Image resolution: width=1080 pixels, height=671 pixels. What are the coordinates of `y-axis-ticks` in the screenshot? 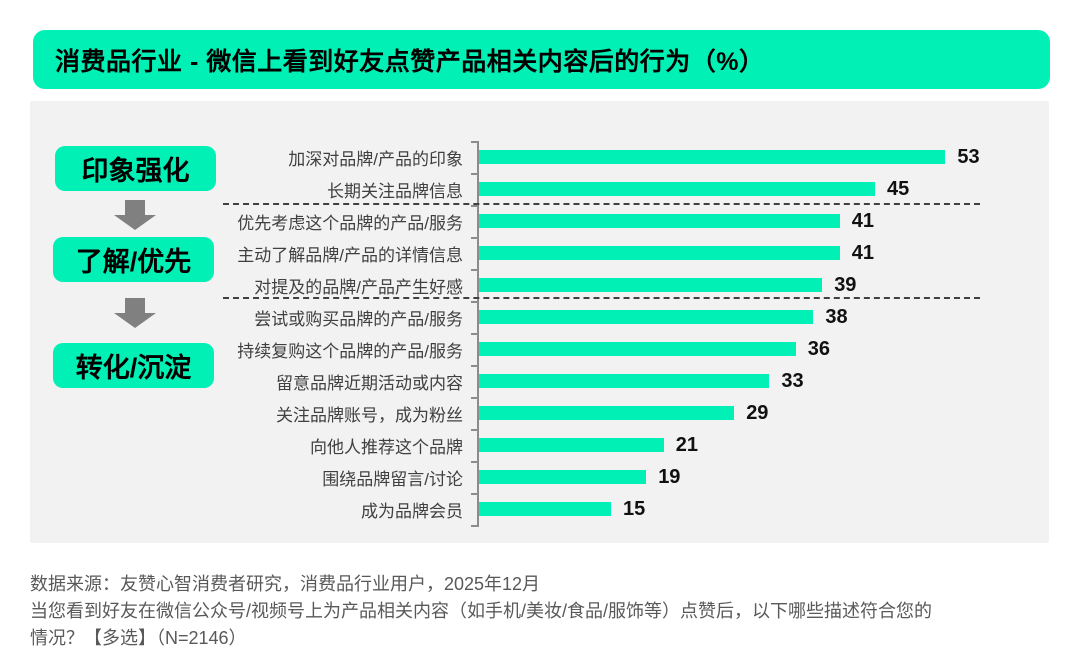 It's located at (474, 334).